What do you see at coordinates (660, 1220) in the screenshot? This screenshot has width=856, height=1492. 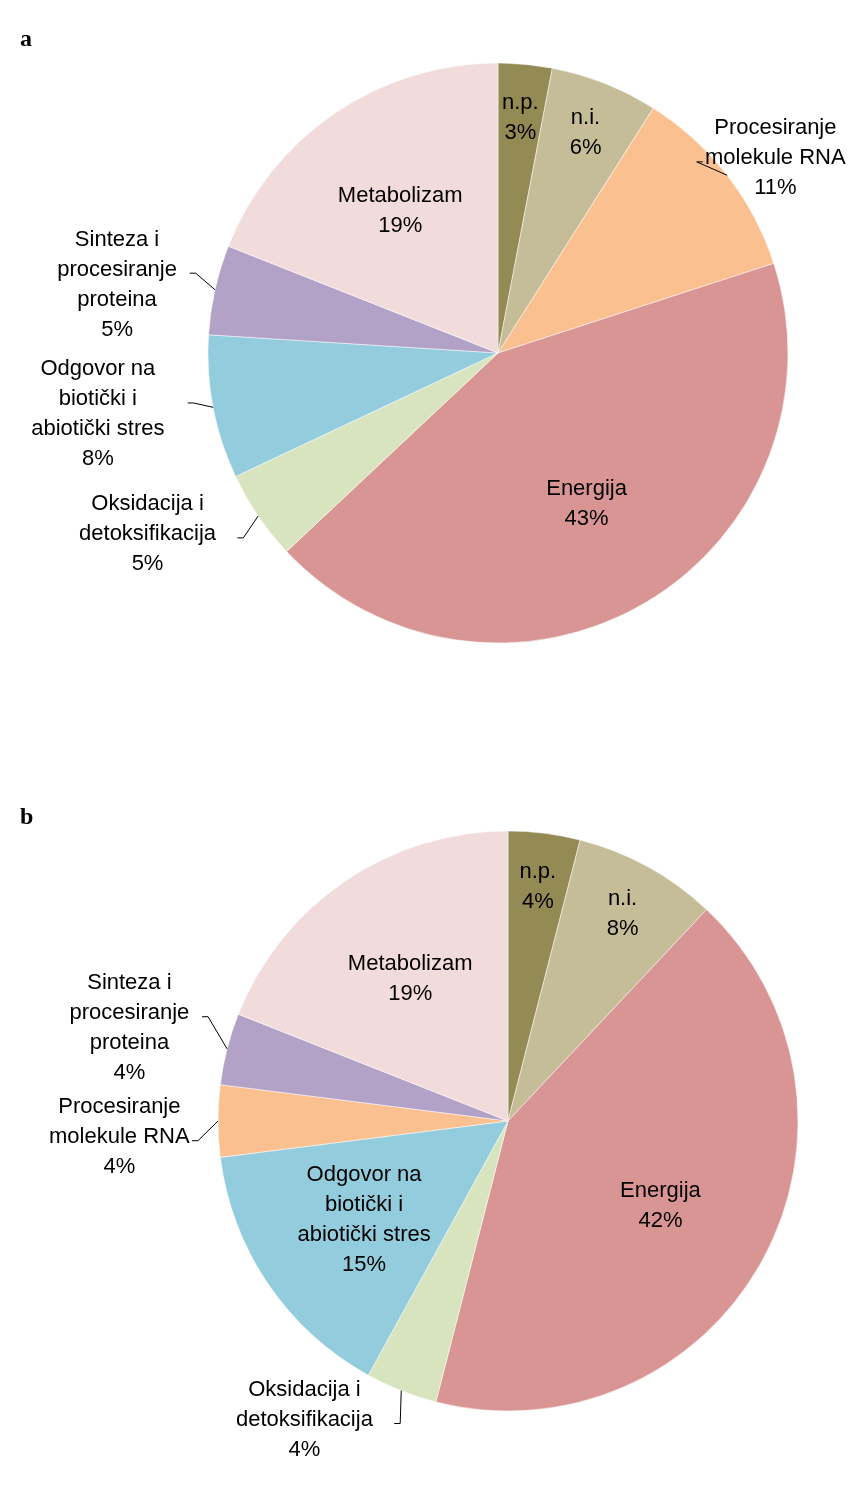 I see `data-label: 42%` at bounding box center [660, 1220].